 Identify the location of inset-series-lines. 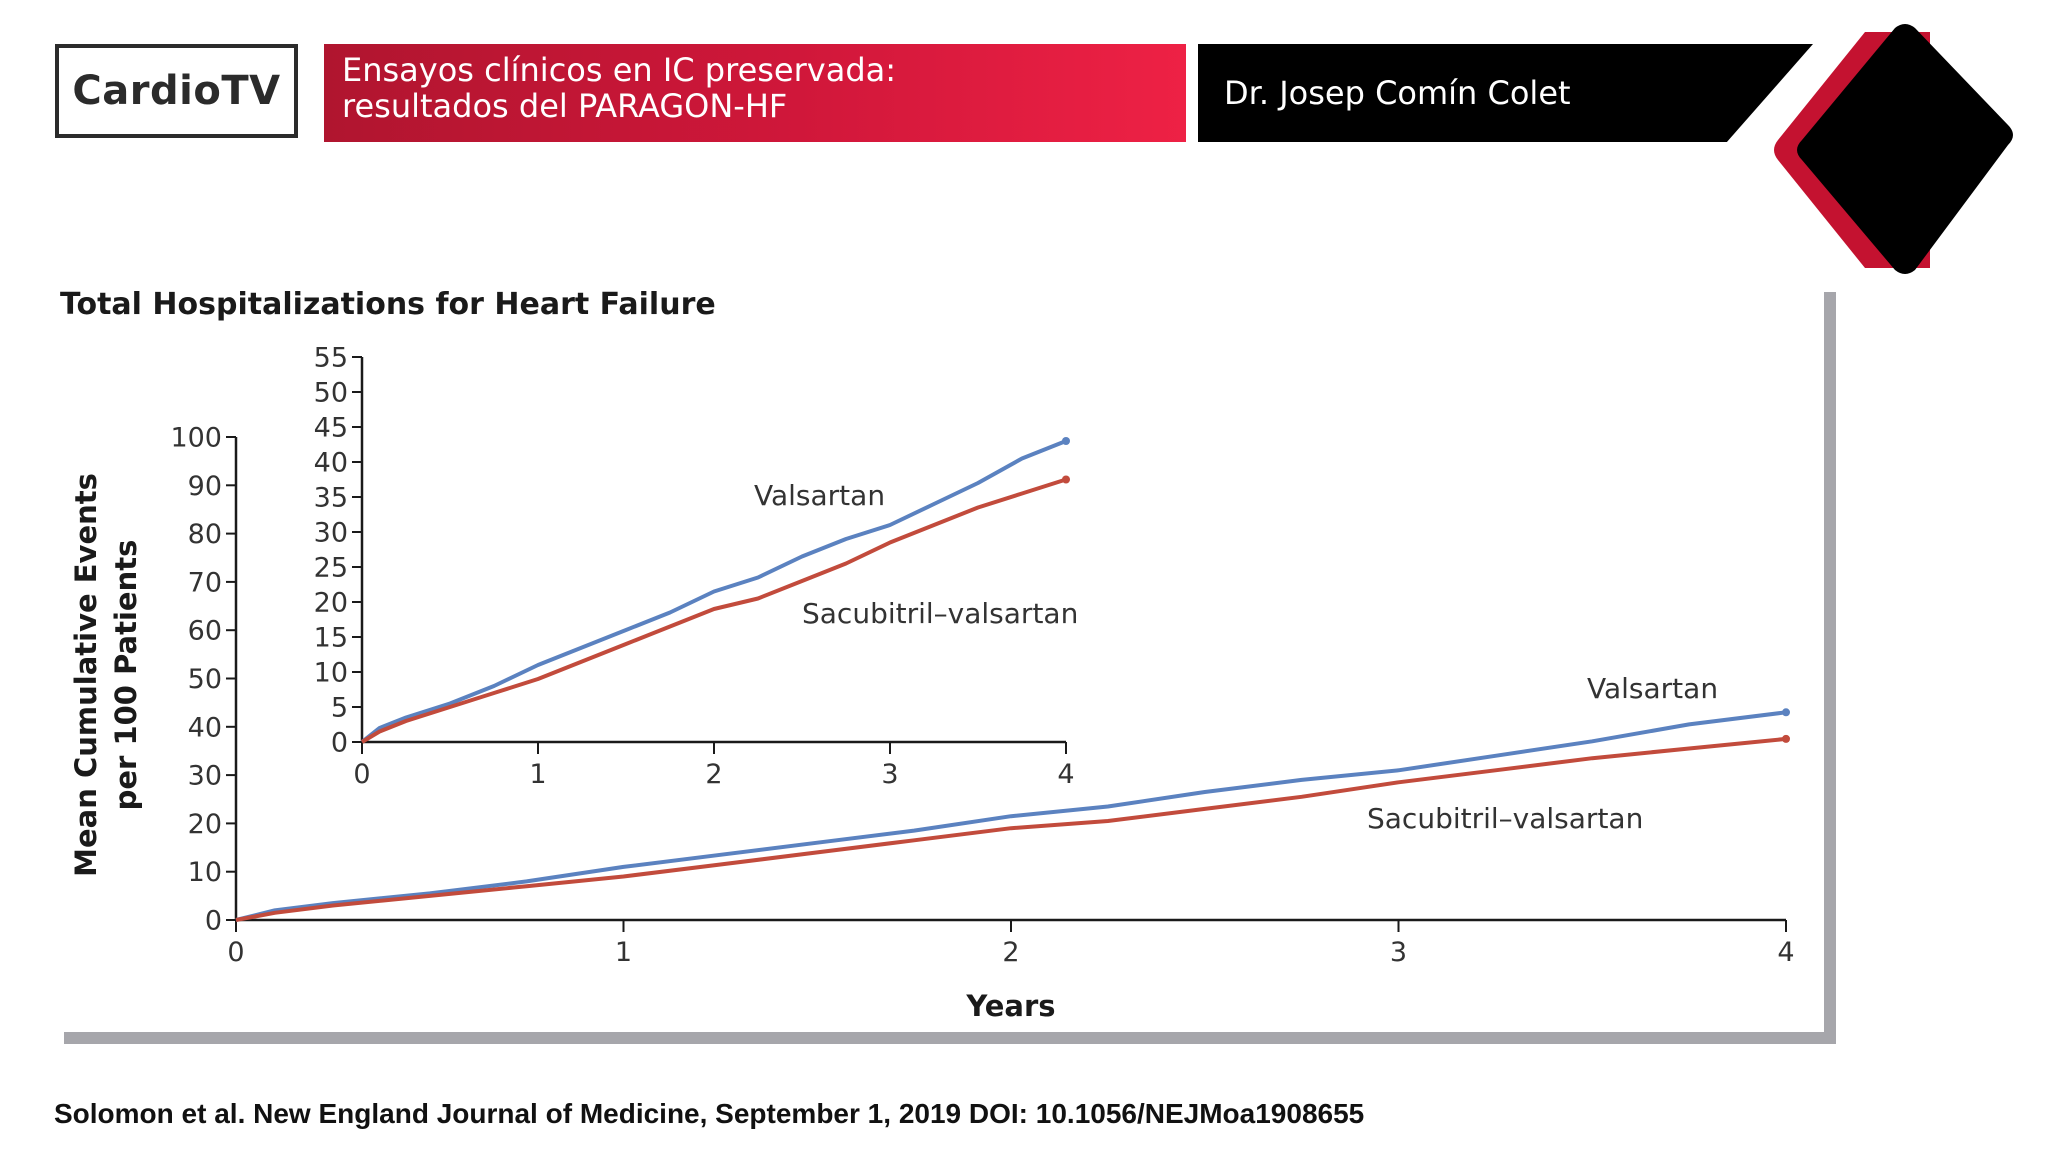
(715, 590).